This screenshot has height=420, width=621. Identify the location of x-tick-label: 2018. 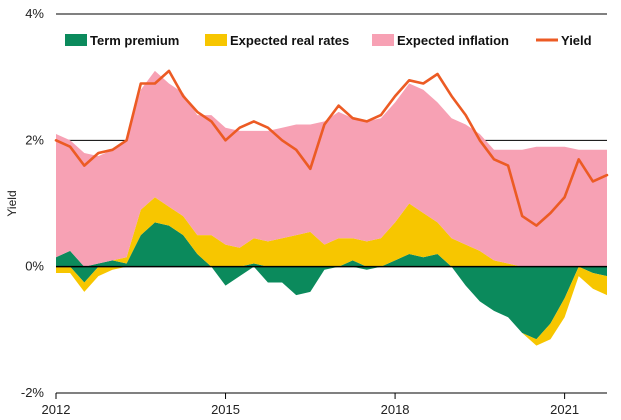
(395, 409).